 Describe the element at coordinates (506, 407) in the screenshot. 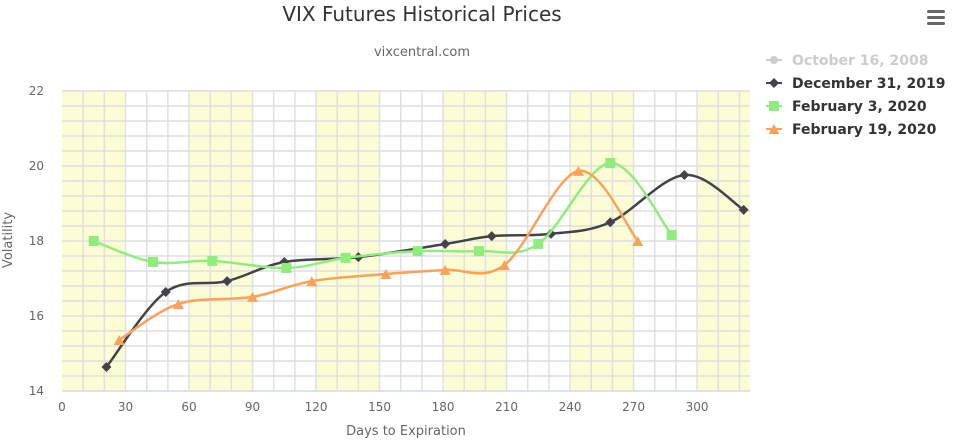

I see `x-tick-label: 210` at that location.